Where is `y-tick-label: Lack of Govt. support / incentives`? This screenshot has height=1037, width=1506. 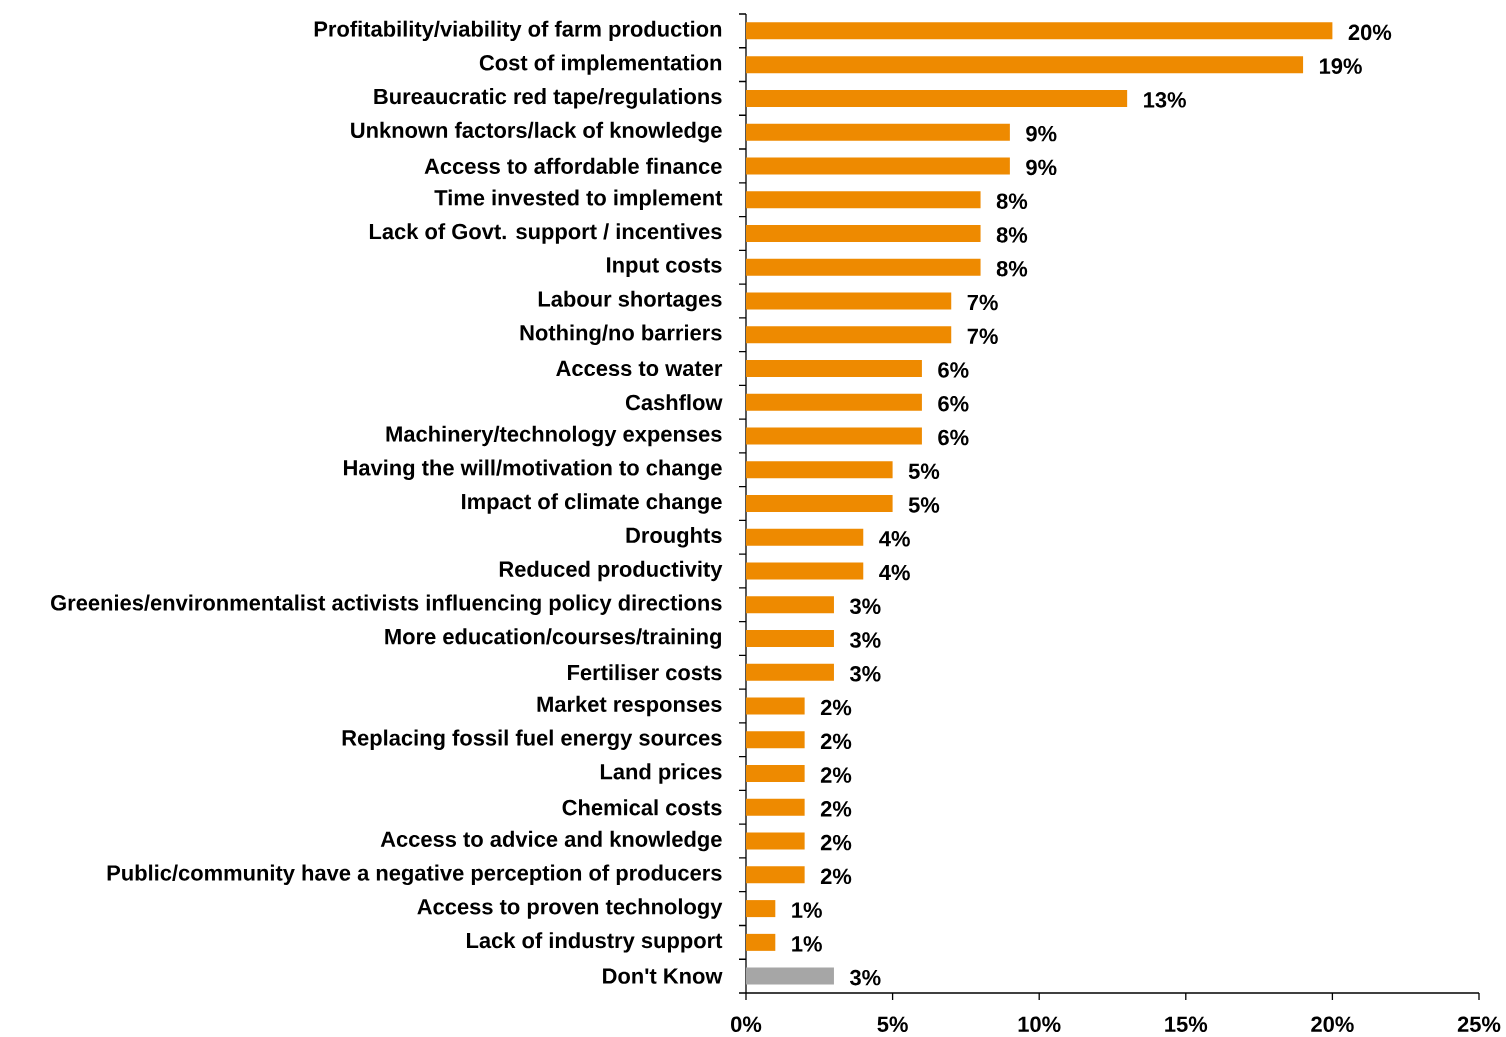
y-tick-label: Lack of Govt. support / incentives is located at coordinates (545, 233).